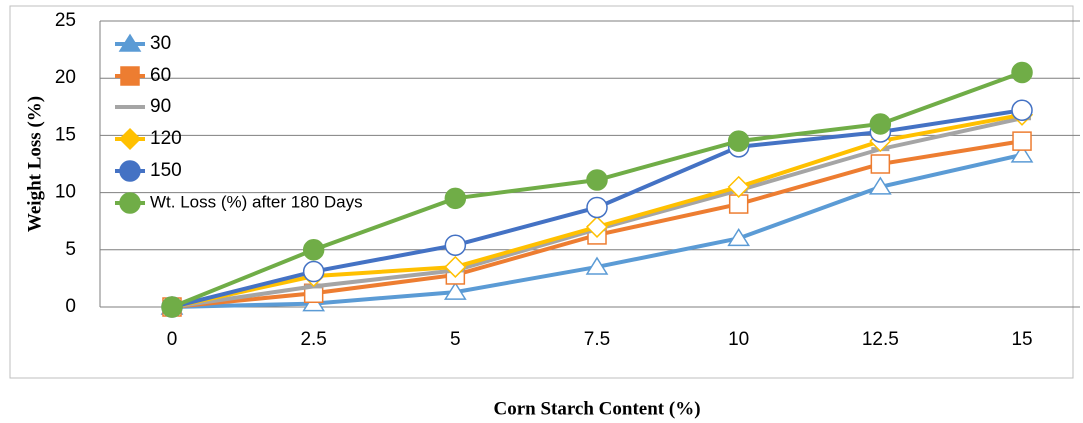  Describe the element at coordinates (70, 249) in the screenshot. I see `y-tick-label: 5` at that location.